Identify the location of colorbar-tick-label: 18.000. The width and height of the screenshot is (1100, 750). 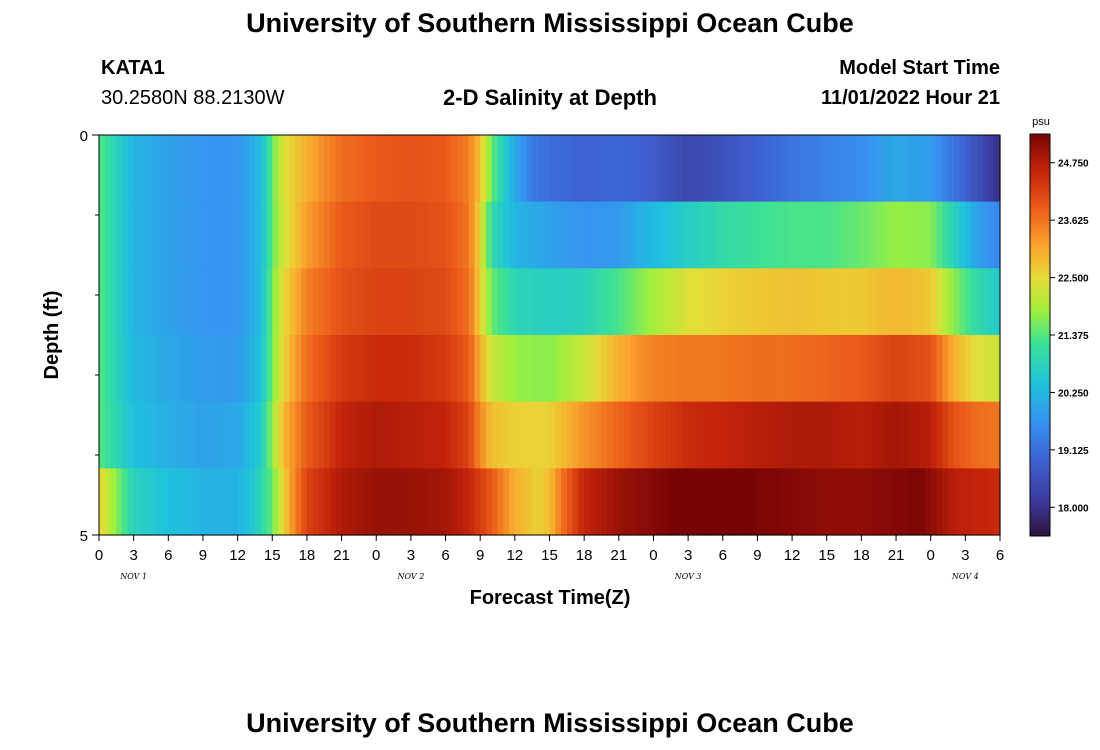
(1073, 508).